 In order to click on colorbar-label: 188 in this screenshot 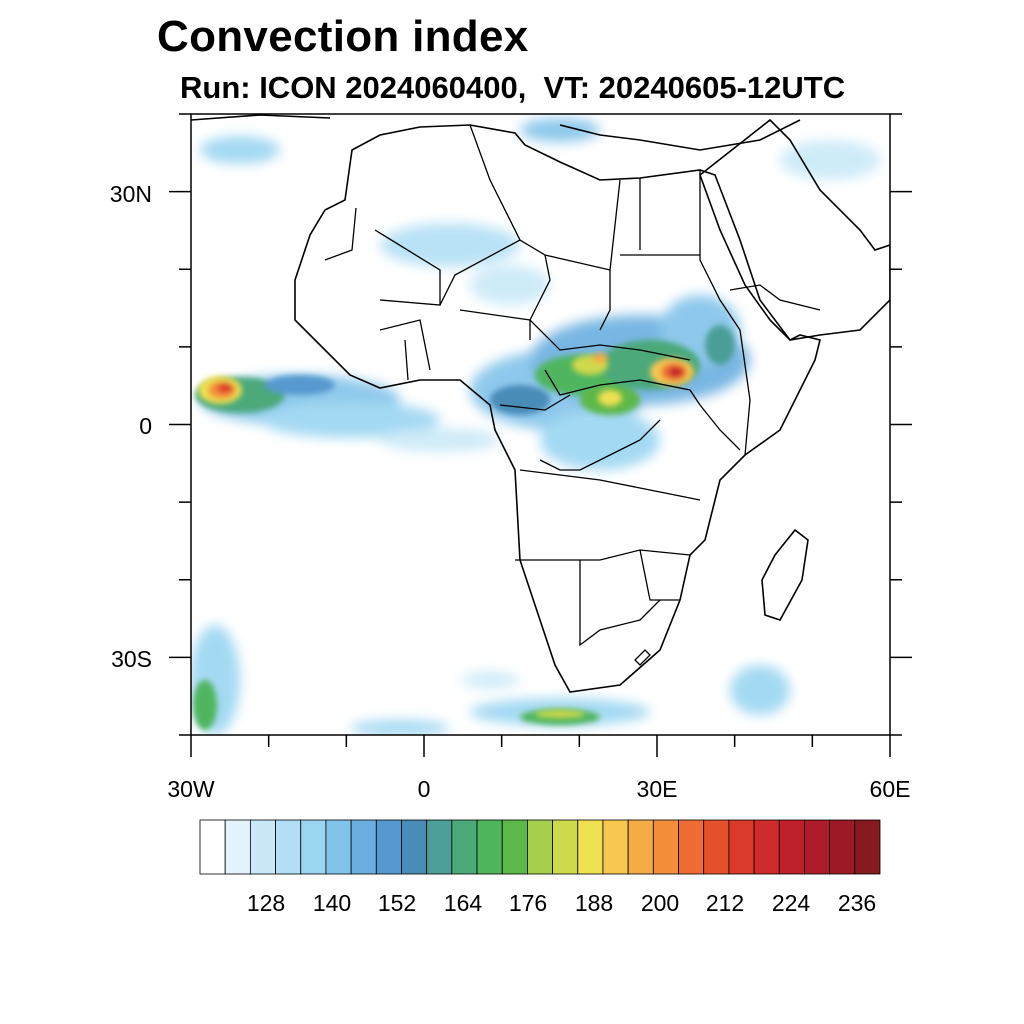, I will do `click(594, 903)`.